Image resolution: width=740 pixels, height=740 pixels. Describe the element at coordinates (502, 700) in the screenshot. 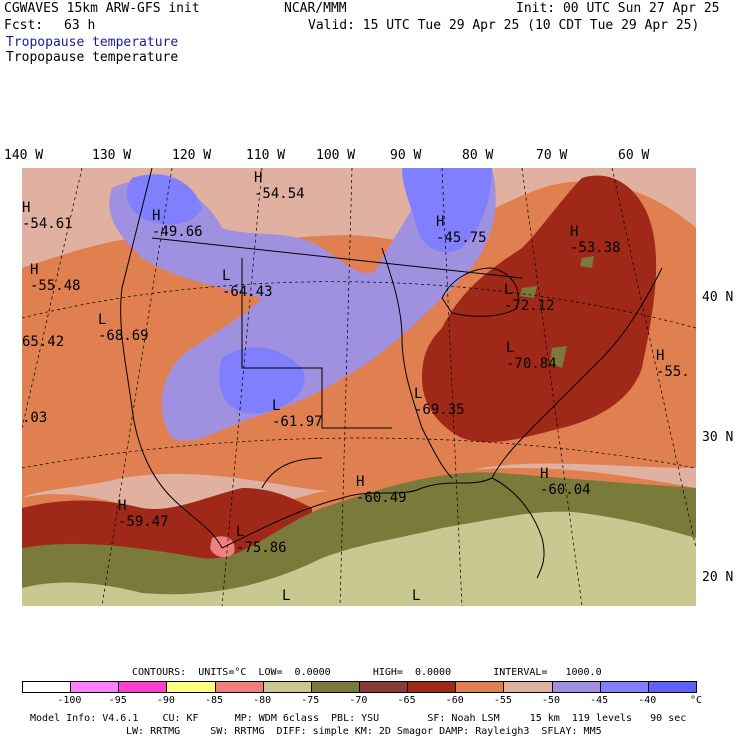

I see `colorbar-tick-label: -55` at that location.